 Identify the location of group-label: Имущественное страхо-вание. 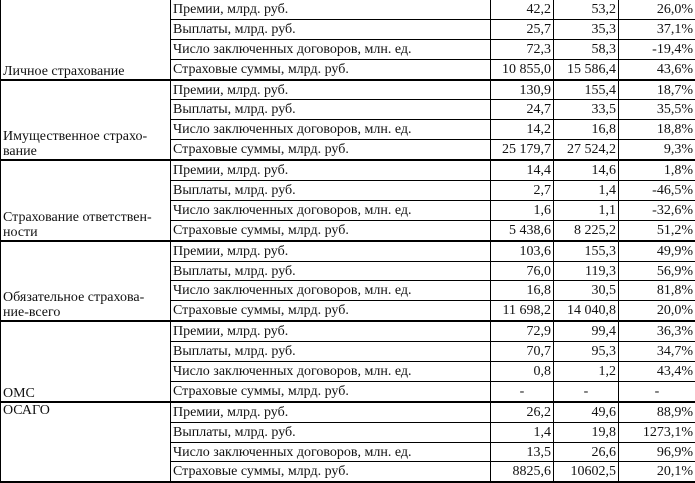
(86, 120).